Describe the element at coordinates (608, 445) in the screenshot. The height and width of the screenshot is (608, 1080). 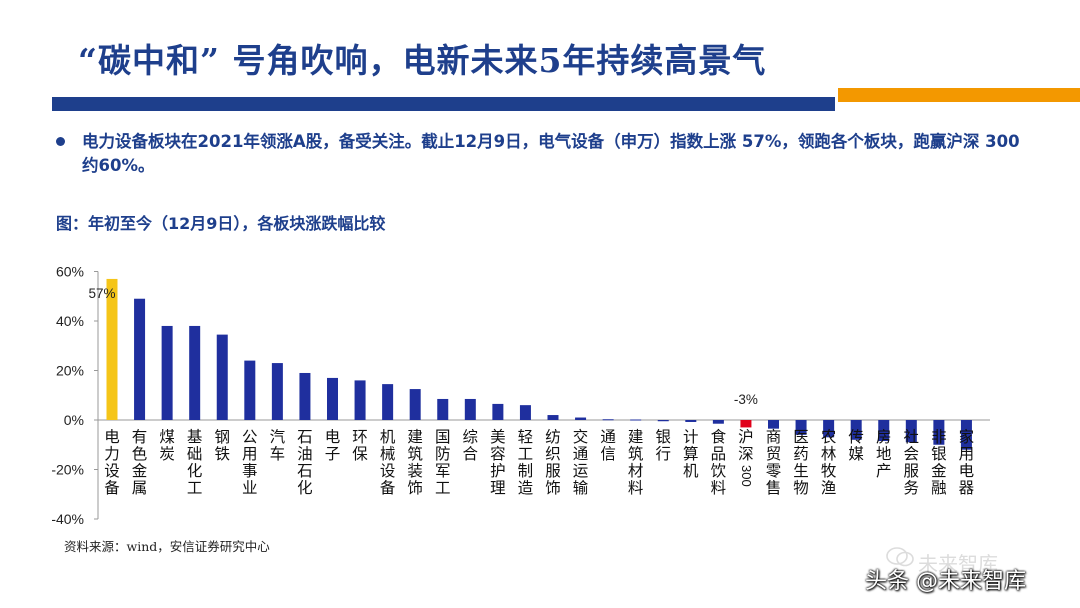
I see `x-tick-label: 通信` at that location.